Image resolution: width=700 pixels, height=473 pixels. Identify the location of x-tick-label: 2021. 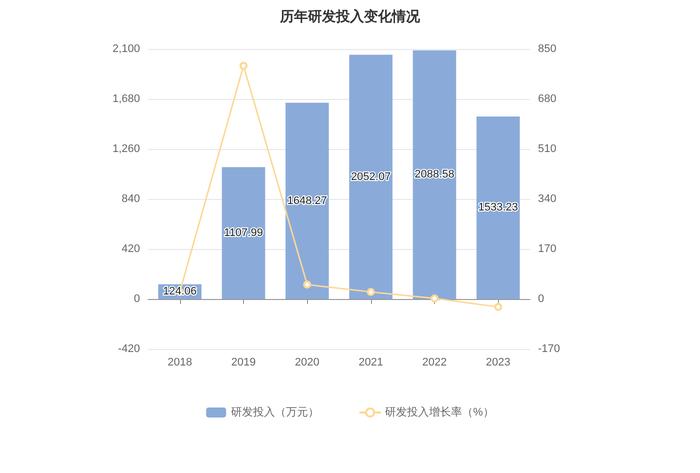
(371, 362).